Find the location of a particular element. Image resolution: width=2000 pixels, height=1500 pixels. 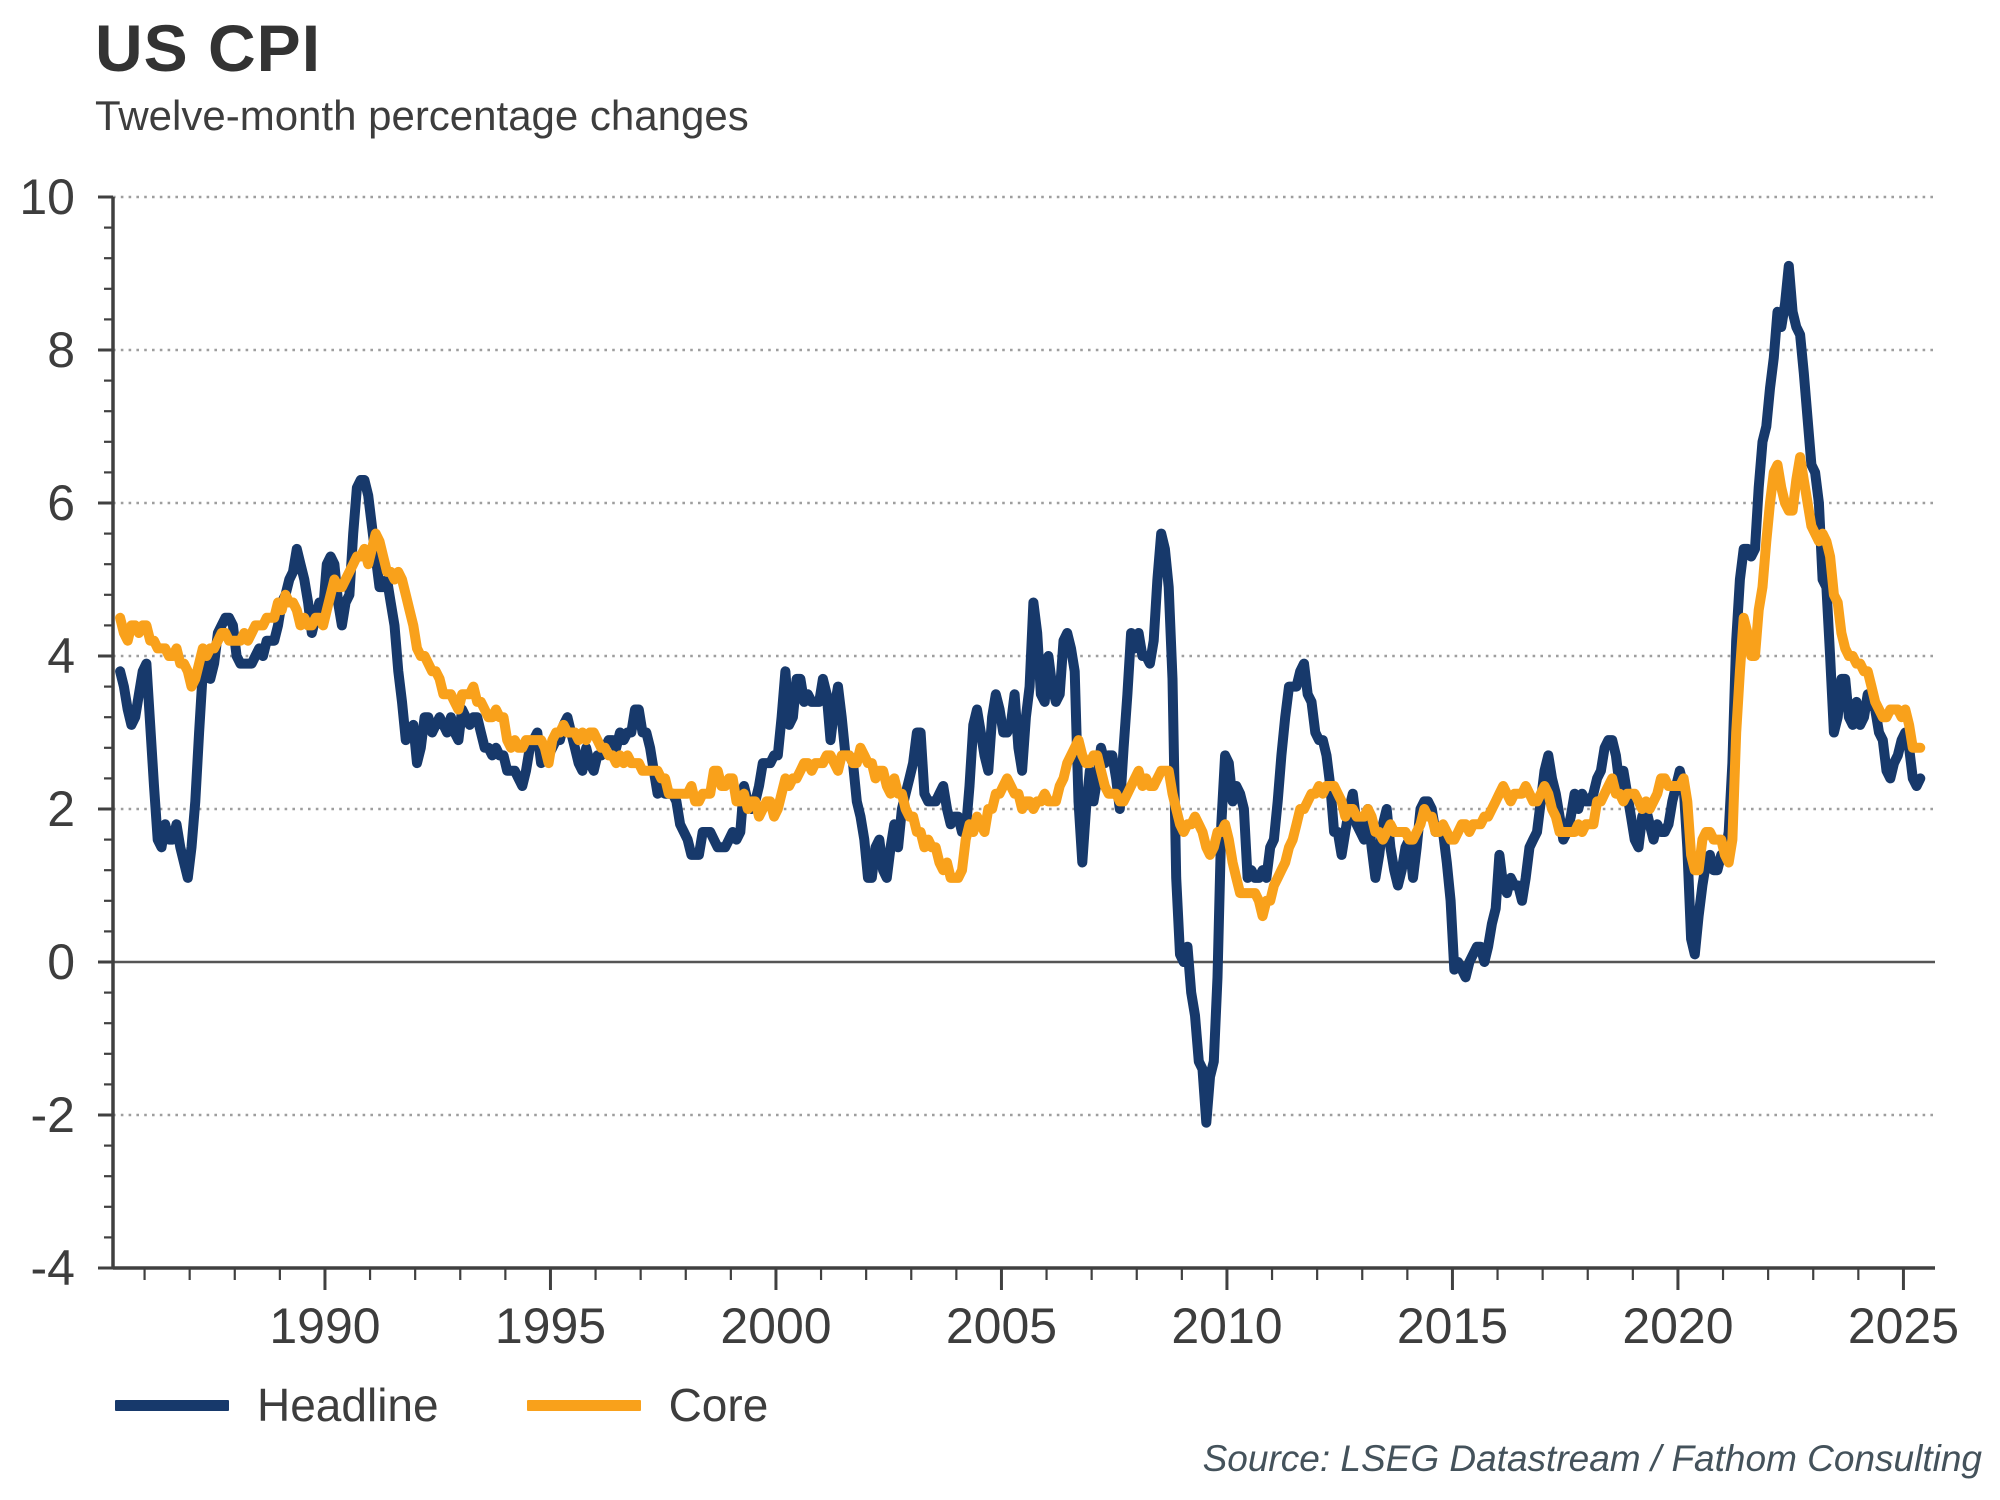

page-title: US CPI is located at coordinates (208, 48).